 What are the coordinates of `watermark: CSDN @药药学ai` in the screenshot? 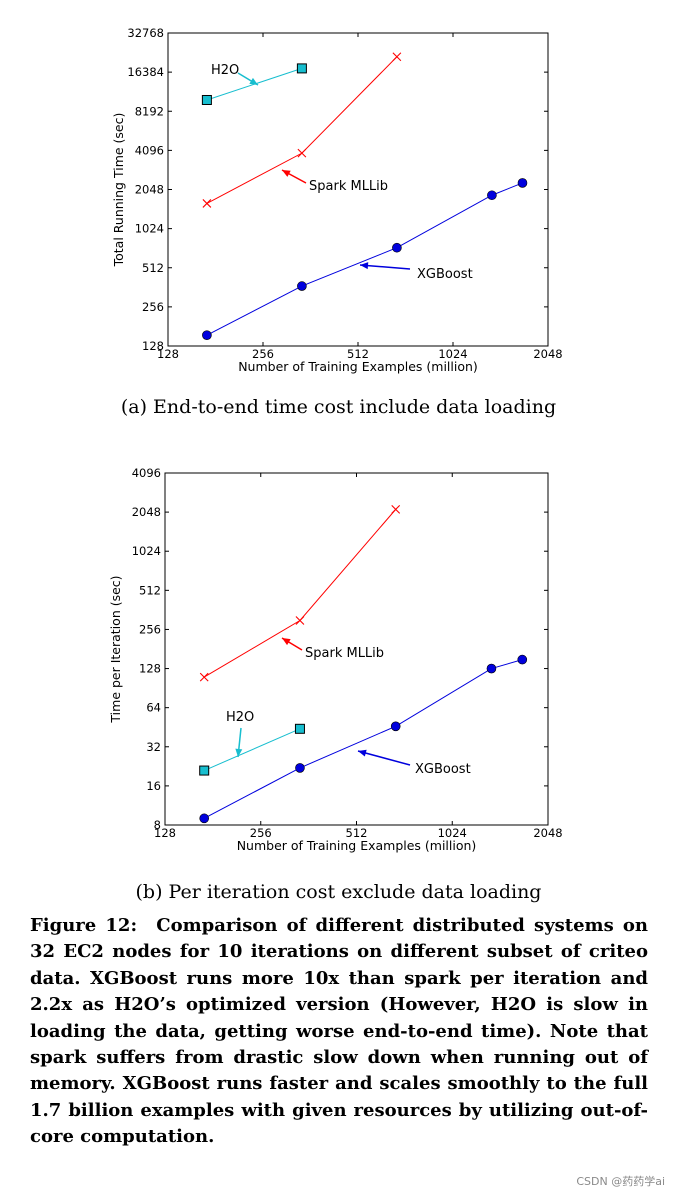 It's located at (620, 1181).